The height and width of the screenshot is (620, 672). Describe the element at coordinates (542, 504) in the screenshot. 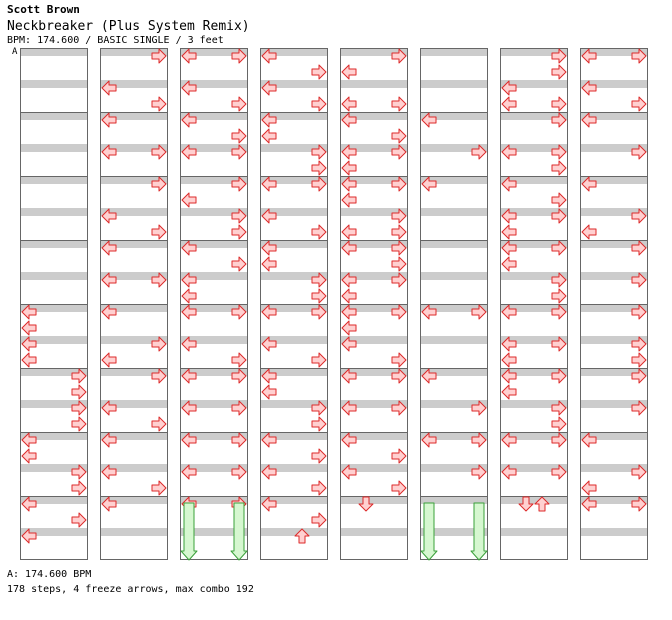

I see `up-arrow-icon` at that location.